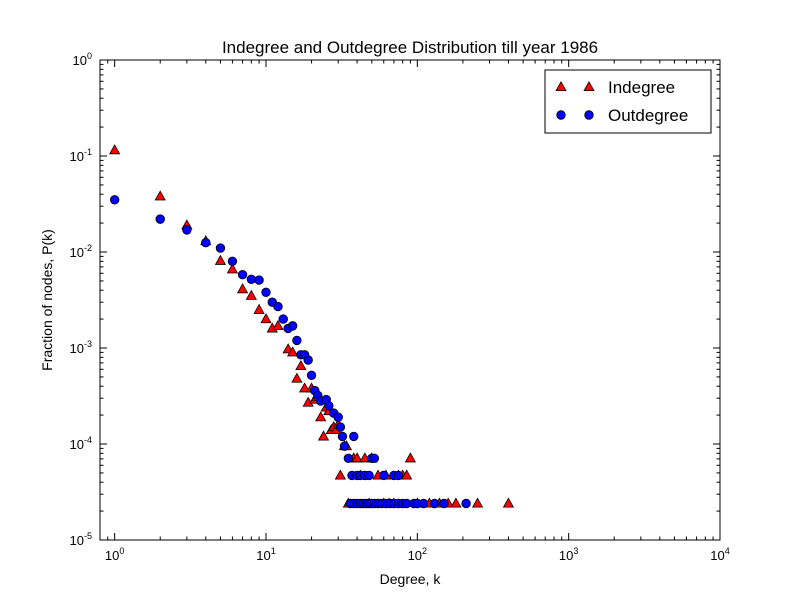 This screenshot has width=800, height=600. I want to click on legend-box, so click(628, 101).